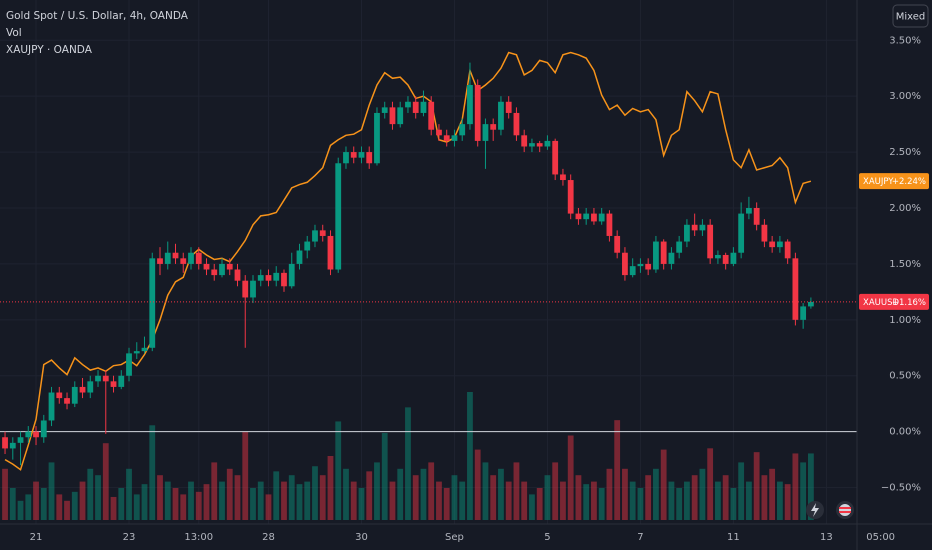 The width and height of the screenshot is (932, 550). What do you see at coordinates (815, 510) in the screenshot?
I see `lightning-glyph` at bounding box center [815, 510].